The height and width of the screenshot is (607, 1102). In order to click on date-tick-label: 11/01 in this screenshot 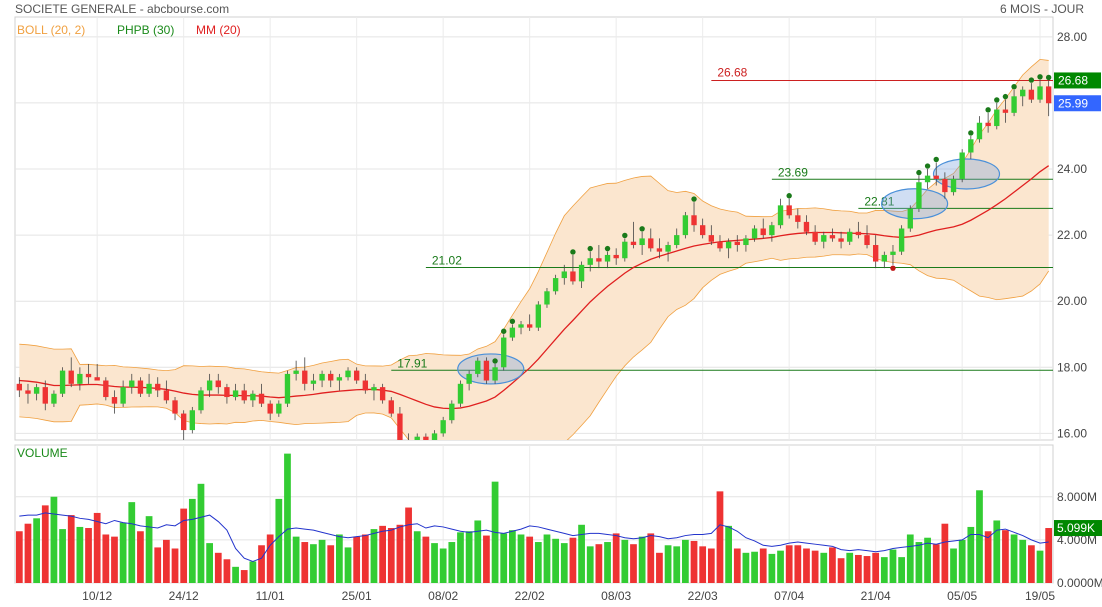, I will do `click(270, 596)`.